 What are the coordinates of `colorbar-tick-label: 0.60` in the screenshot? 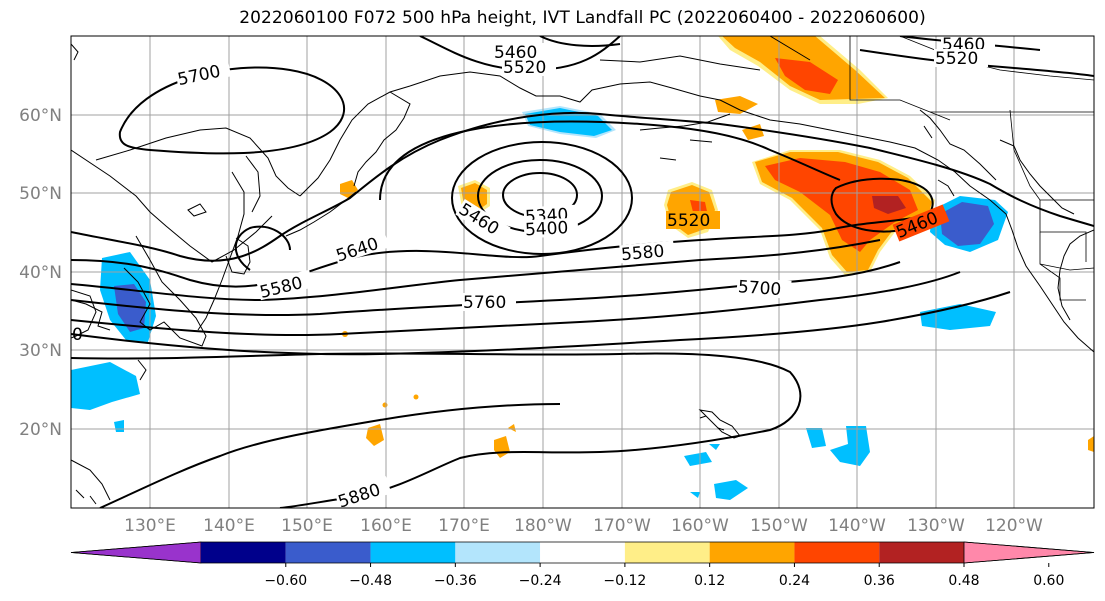 It's located at (1048, 581).